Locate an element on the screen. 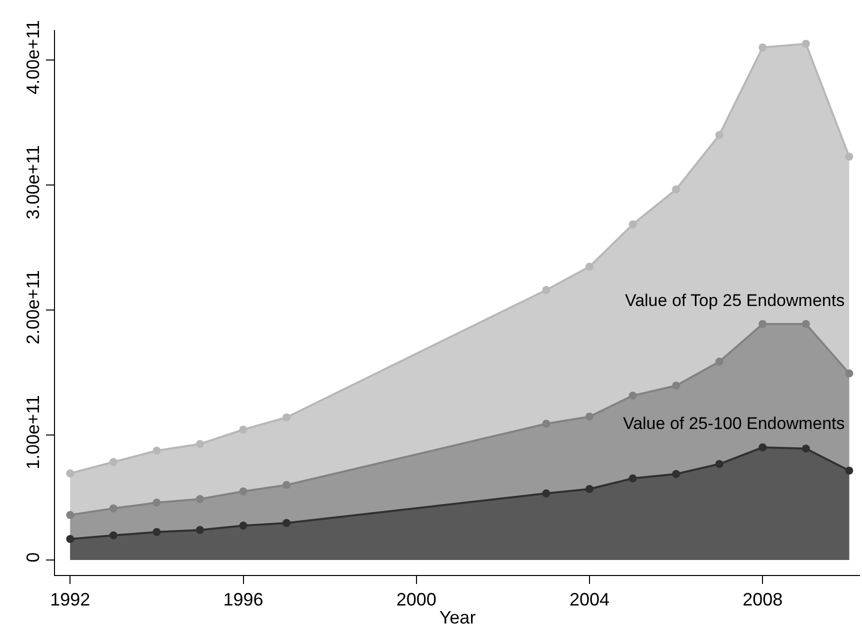  x-tick-label: 2008 is located at coordinates (762, 600).